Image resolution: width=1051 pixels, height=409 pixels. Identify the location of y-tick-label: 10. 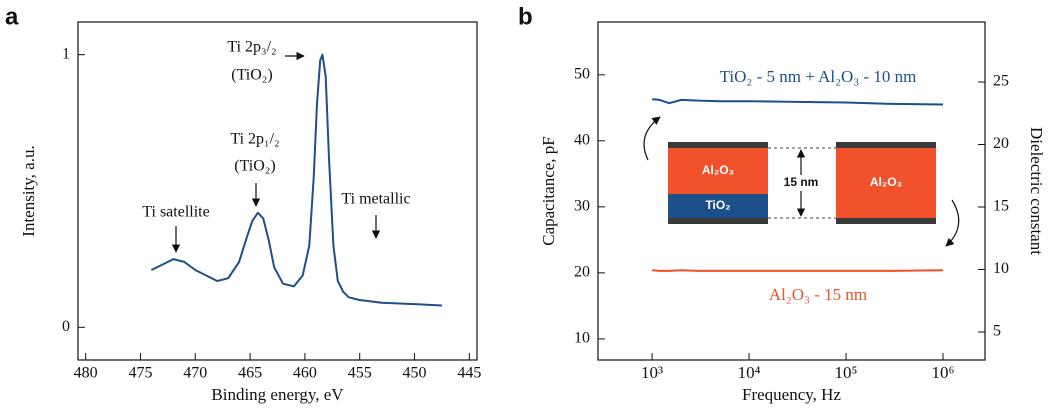
(582, 338).